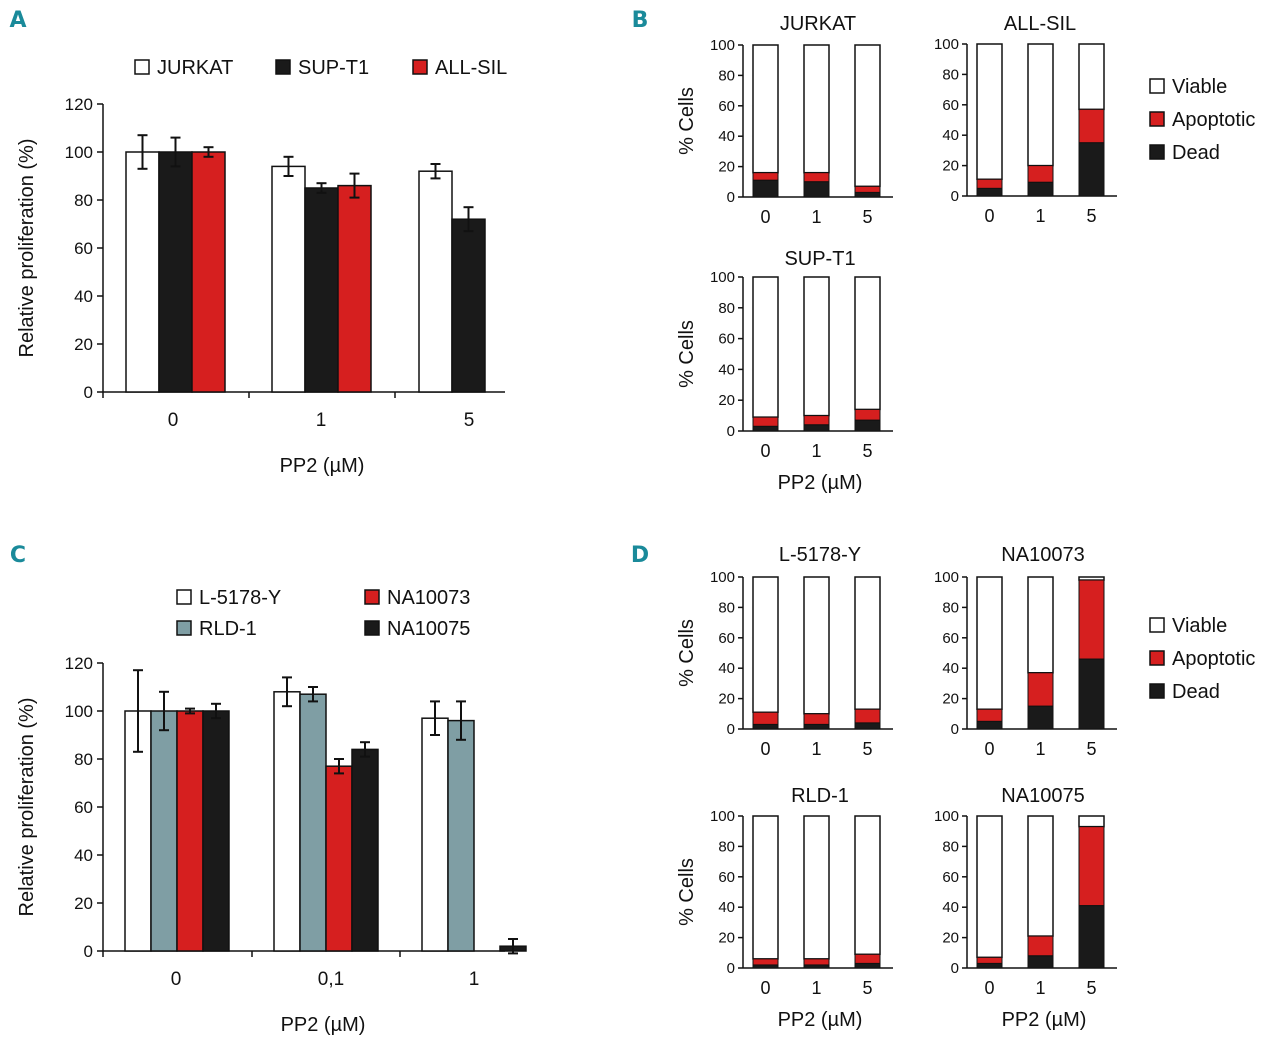  I want to click on legend-swatch-sup-t1, so click(283, 67).